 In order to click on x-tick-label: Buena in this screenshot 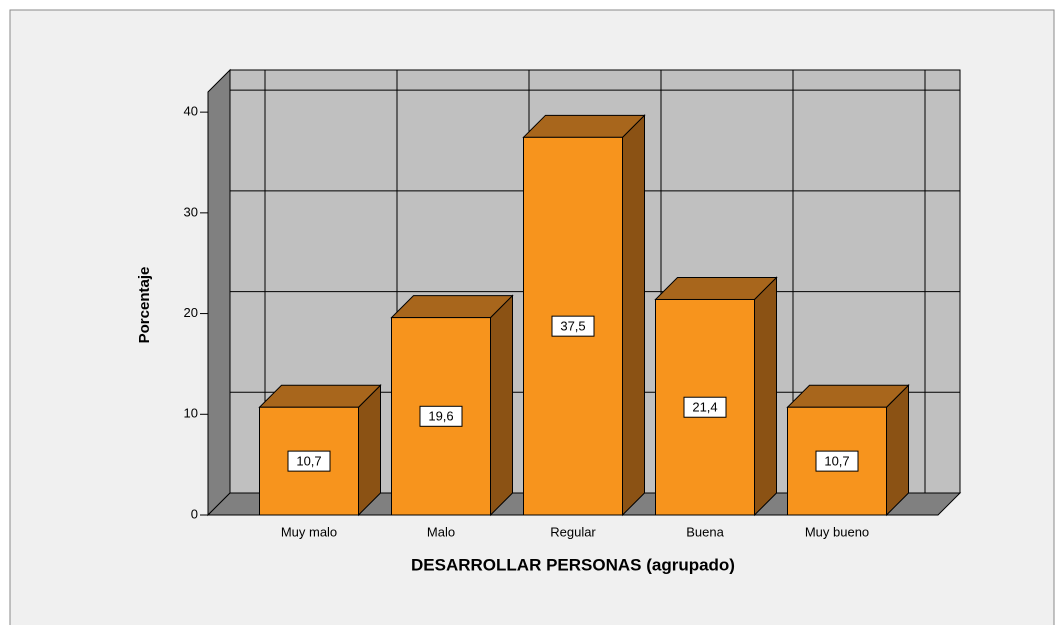, I will do `click(705, 531)`.